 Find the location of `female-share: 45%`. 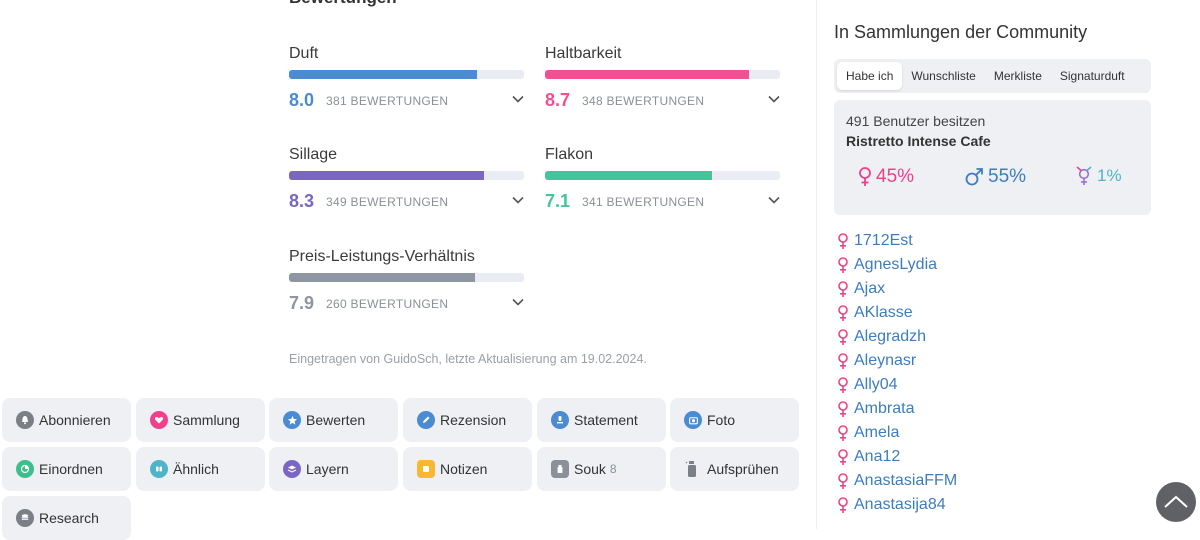

female-share: 45% is located at coordinates (886, 177).